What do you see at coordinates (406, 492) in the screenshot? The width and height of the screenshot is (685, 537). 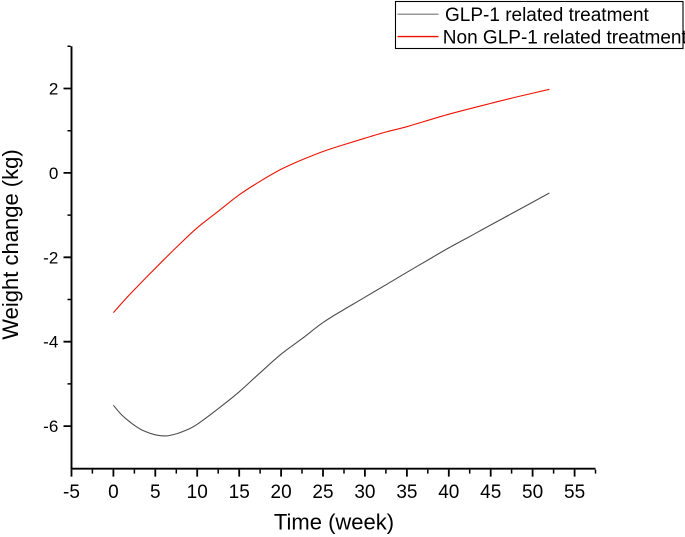 I see `svg-text: 35` at bounding box center [406, 492].